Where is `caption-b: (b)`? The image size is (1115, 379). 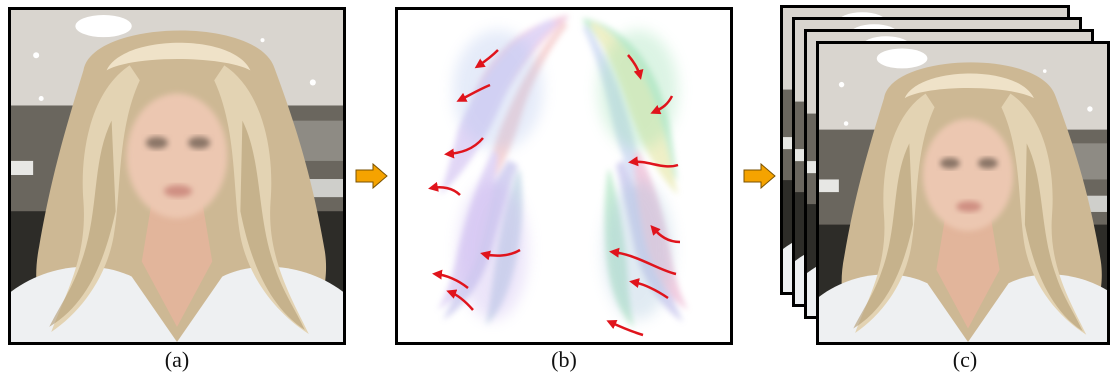 caption-b: (b) is located at coordinates (564, 359).